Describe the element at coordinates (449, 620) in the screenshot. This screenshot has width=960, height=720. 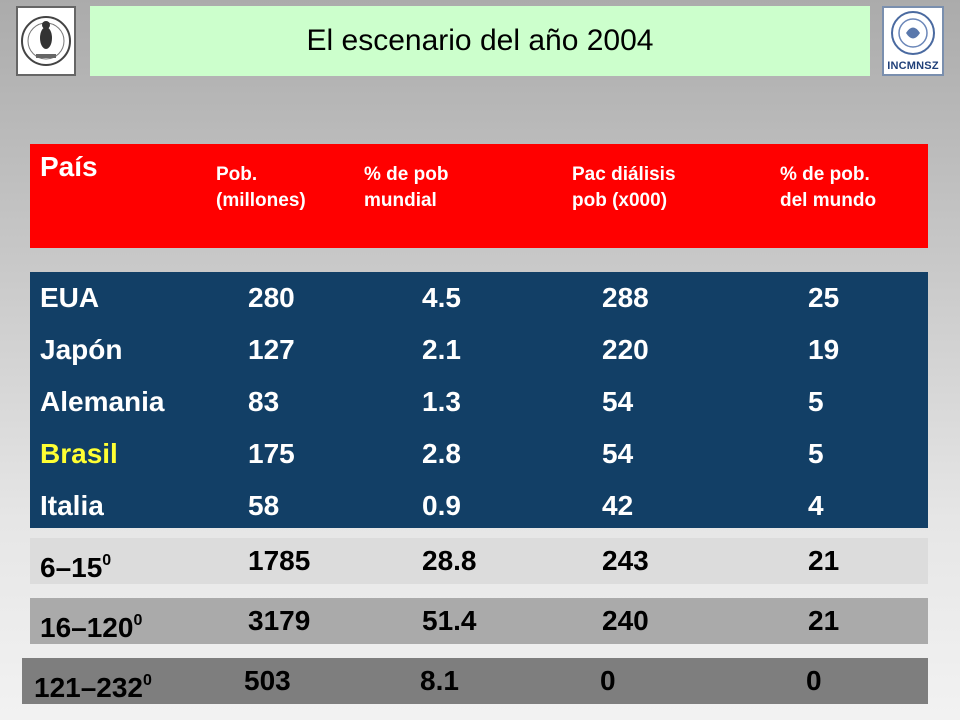
I see `cell-pct: 51.4` at that location.